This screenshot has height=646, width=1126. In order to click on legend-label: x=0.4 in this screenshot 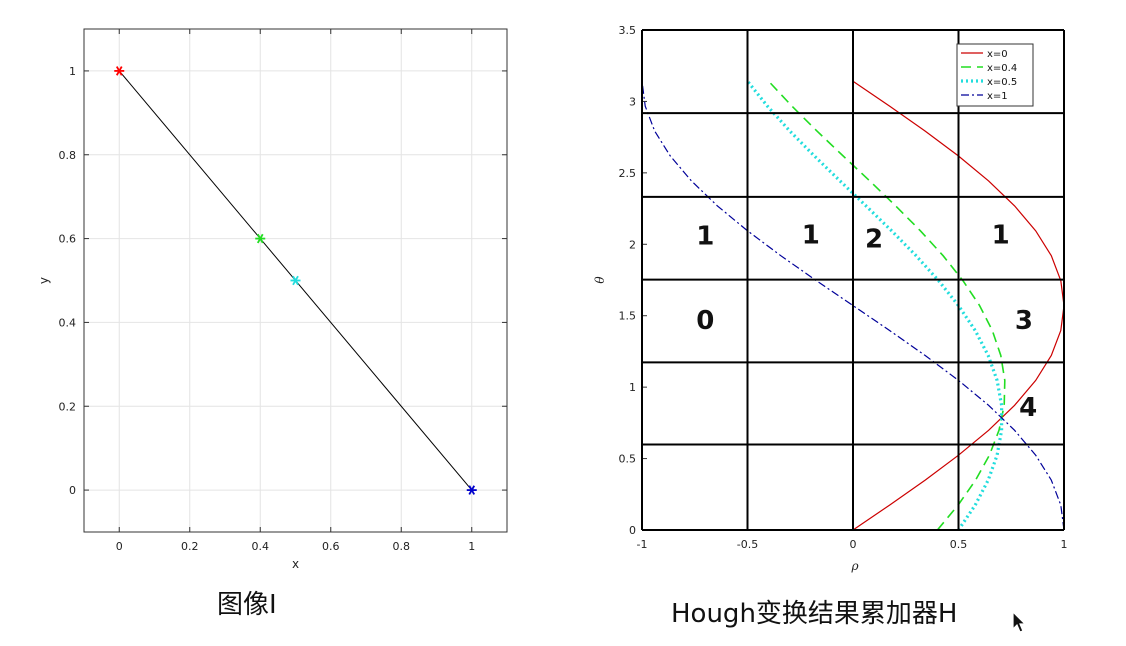, I will do `click(1002, 68)`.